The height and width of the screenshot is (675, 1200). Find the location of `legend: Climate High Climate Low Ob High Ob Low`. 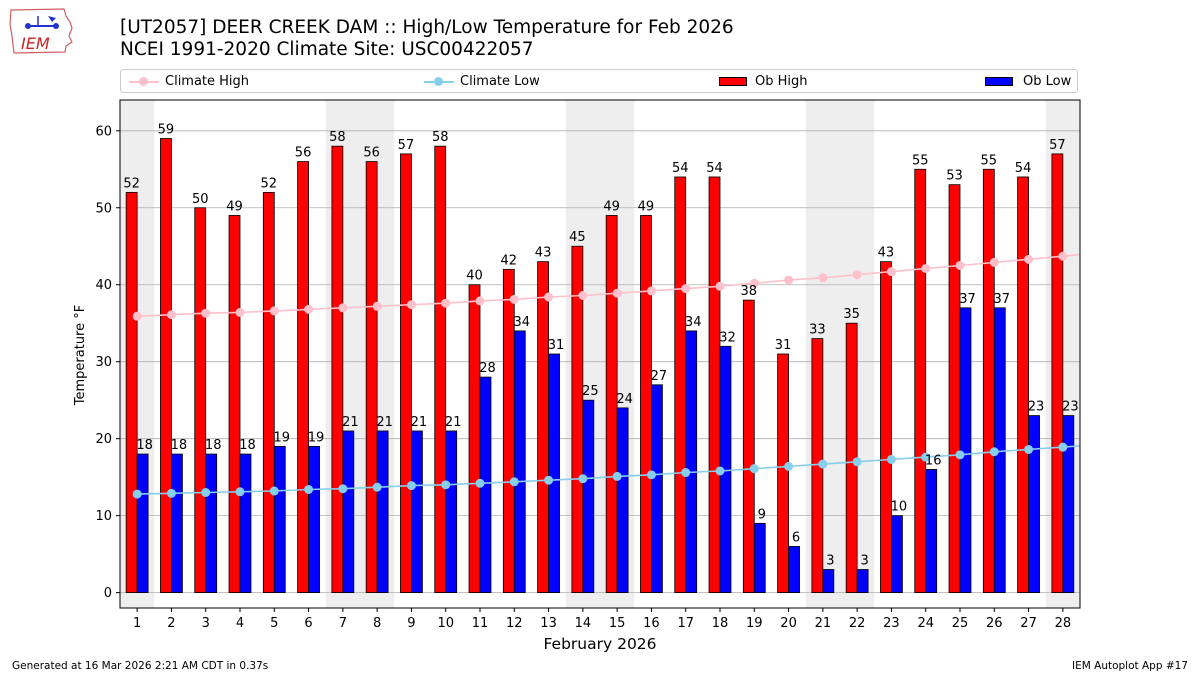

legend: Climate High Climate Low Ob High Ob Low is located at coordinates (599, 81).